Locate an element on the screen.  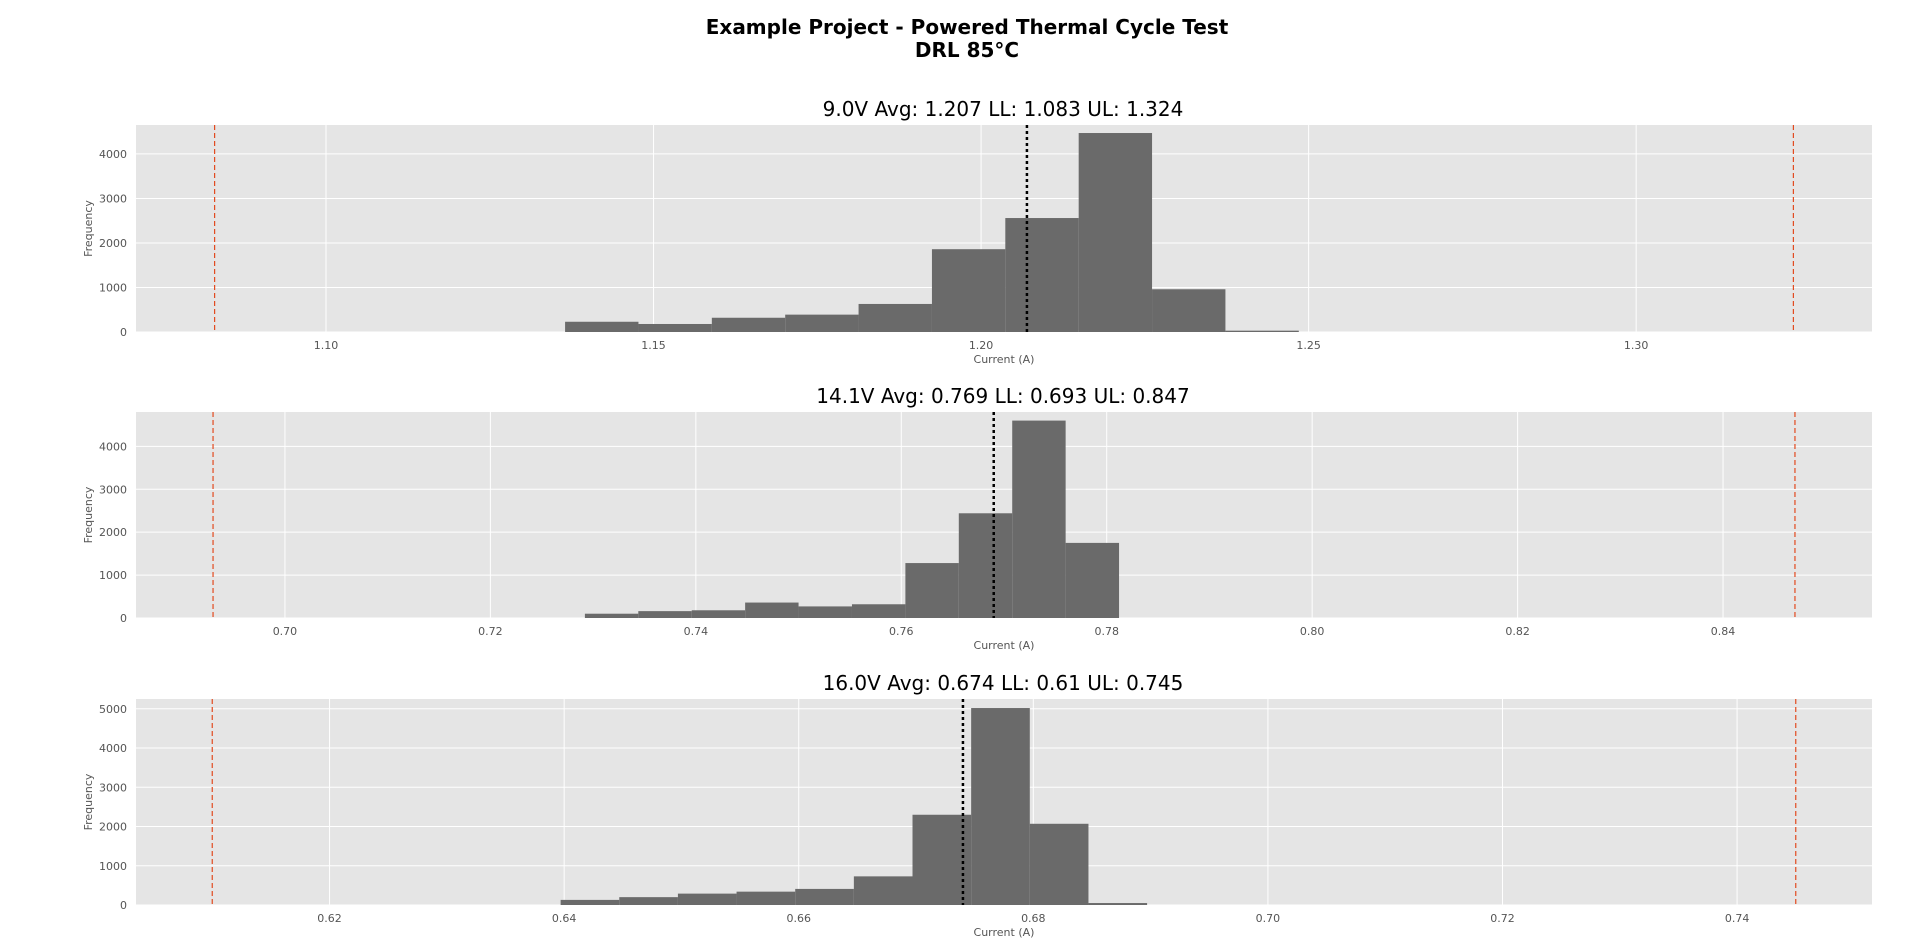
x-tick-label: 1.10 is located at coordinates (326, 345).